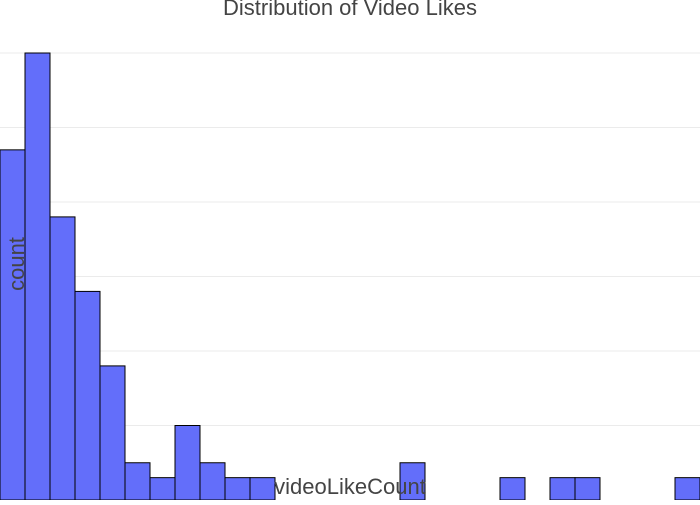 The height and width of the screenshot is (505, 700). I want to click on y-axis-label: count, so click(16, 264).